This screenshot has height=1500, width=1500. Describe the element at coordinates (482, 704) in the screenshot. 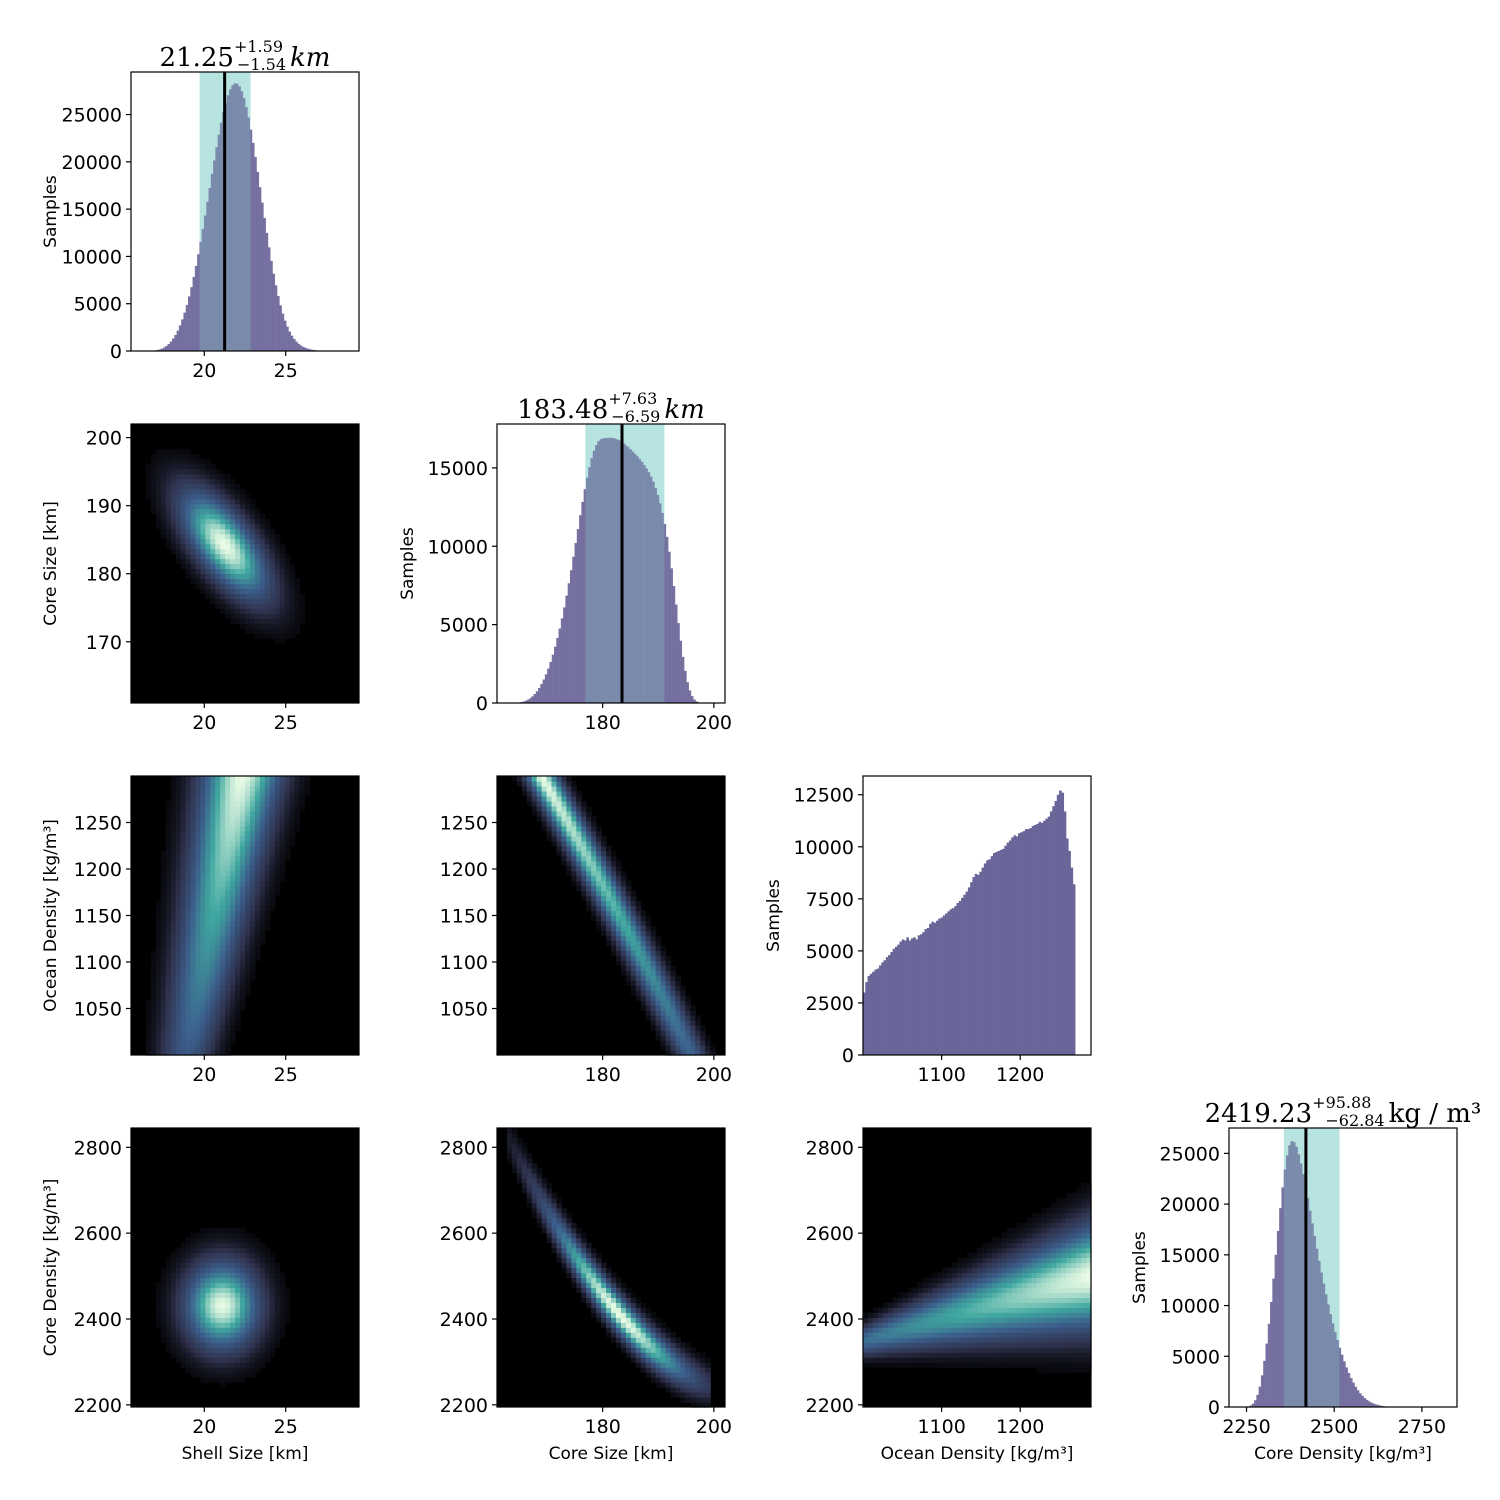

I see `y-tick-label: 0` at that location.